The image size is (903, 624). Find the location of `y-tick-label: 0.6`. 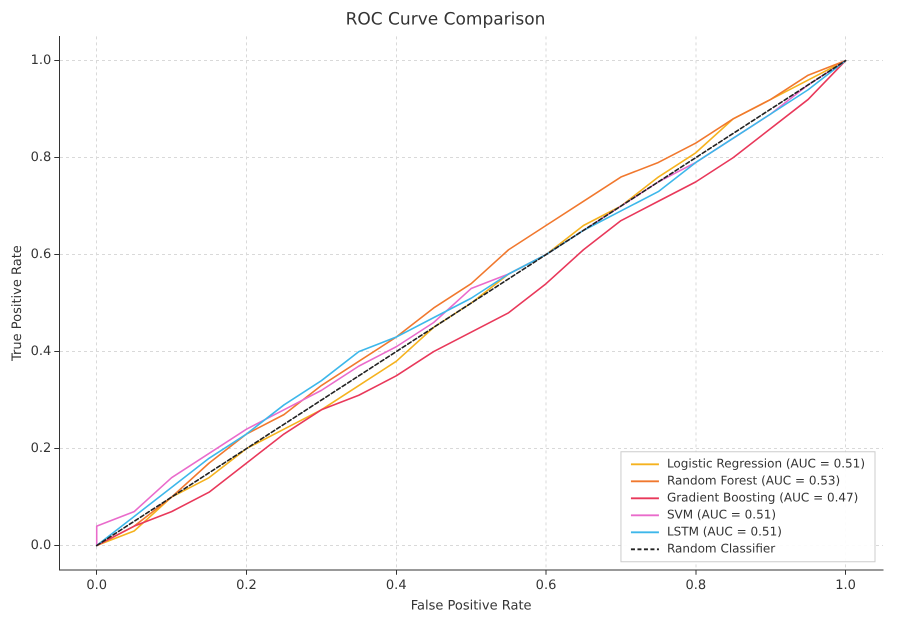

y-tick-label: 0.6 is located at coordinates (41, 254).